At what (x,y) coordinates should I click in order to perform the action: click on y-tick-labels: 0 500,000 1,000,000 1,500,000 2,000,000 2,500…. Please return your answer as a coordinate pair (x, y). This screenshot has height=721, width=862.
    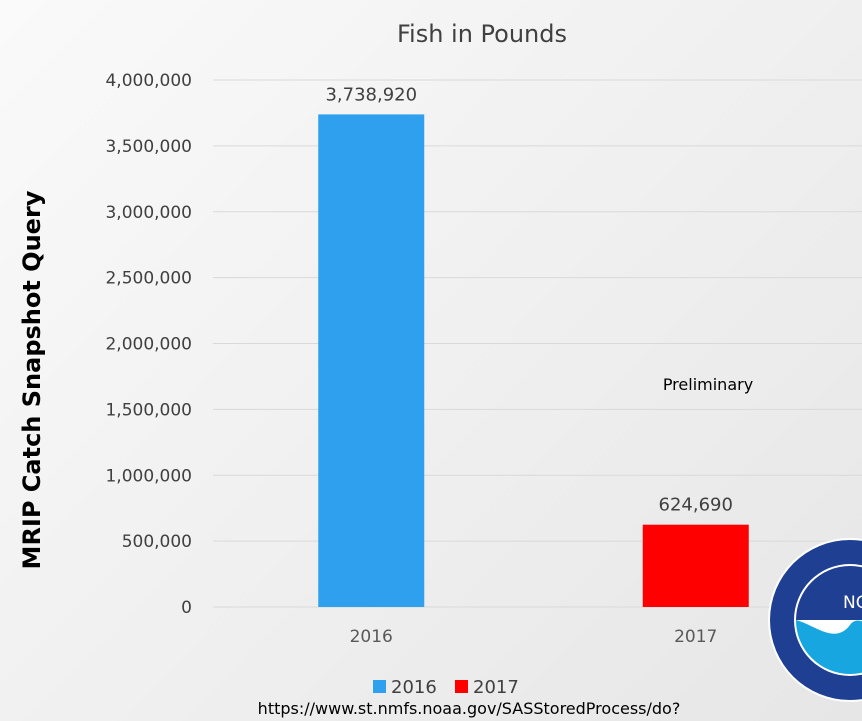
    Looking at the image, I should click on (148, 344).